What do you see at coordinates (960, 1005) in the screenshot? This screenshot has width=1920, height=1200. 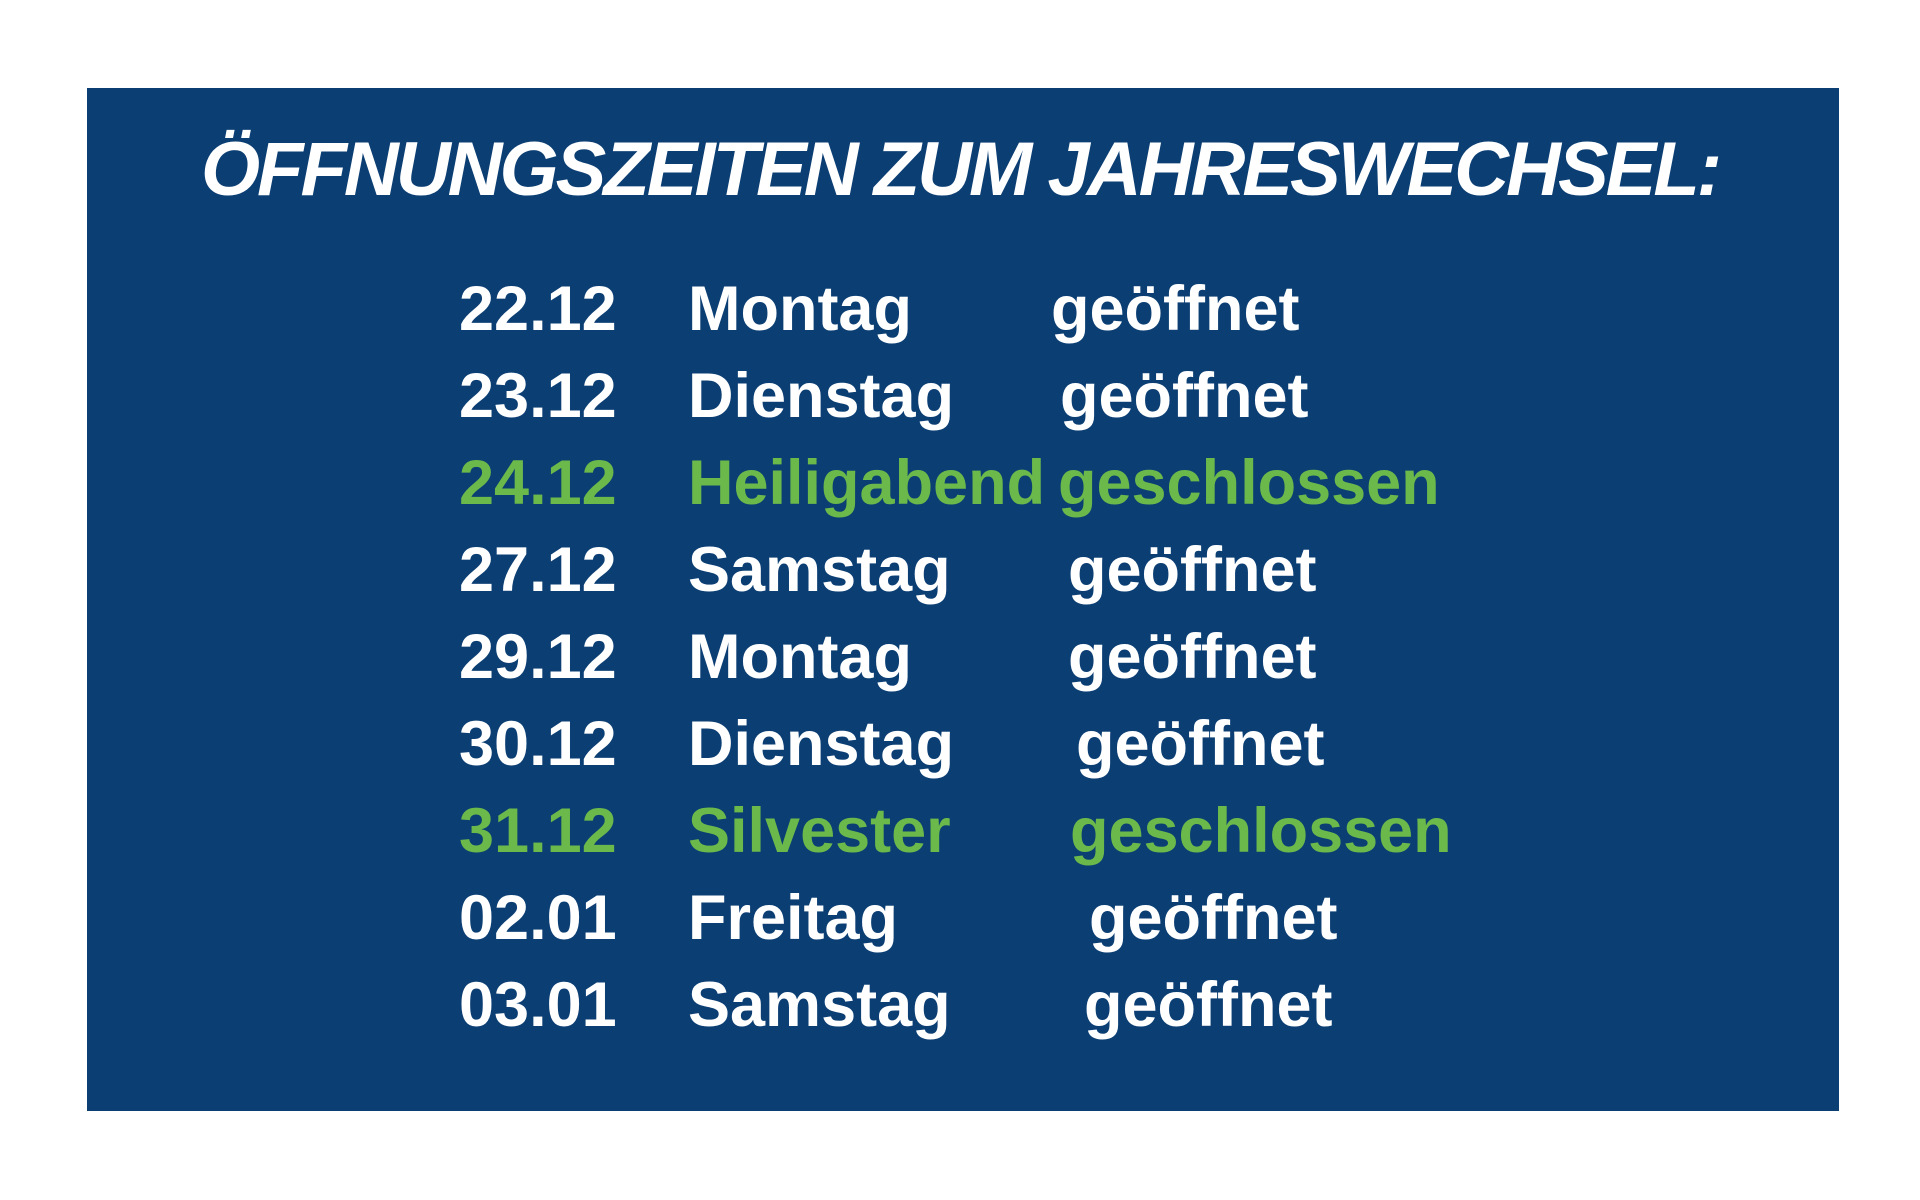 I see `schedule-row: 03.01 Samstag geöffnet` at bounding box center [960, 1005].